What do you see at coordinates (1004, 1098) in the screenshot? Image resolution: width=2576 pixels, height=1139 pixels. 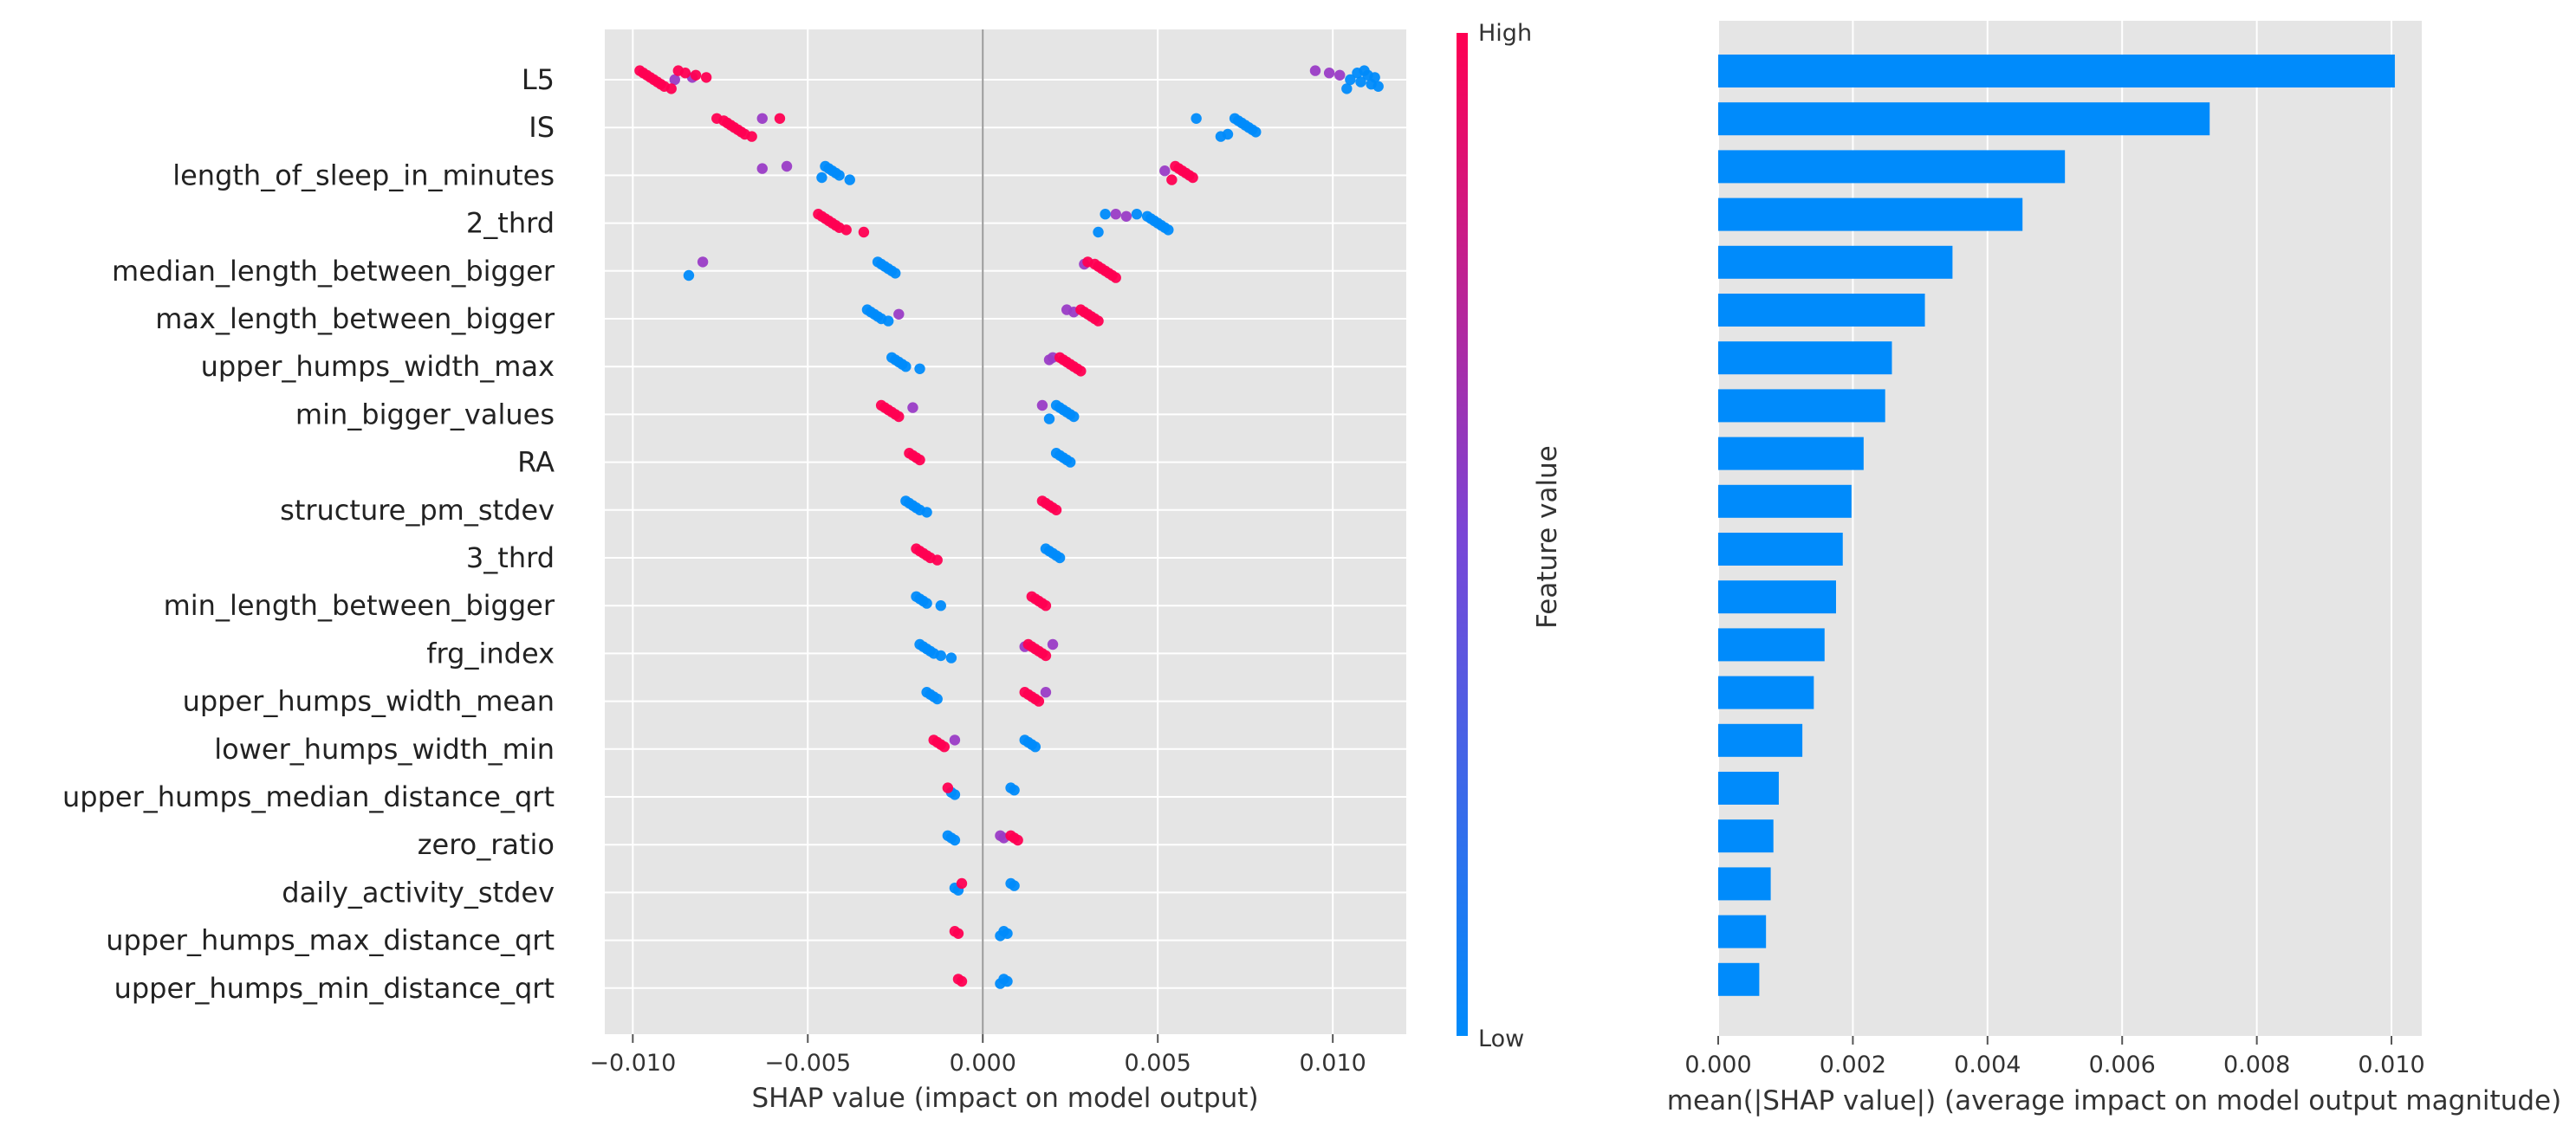 I see `beeswarm-x-axis-title: SHAP value (impact on model output)` at bounding box center [1004, 1098].